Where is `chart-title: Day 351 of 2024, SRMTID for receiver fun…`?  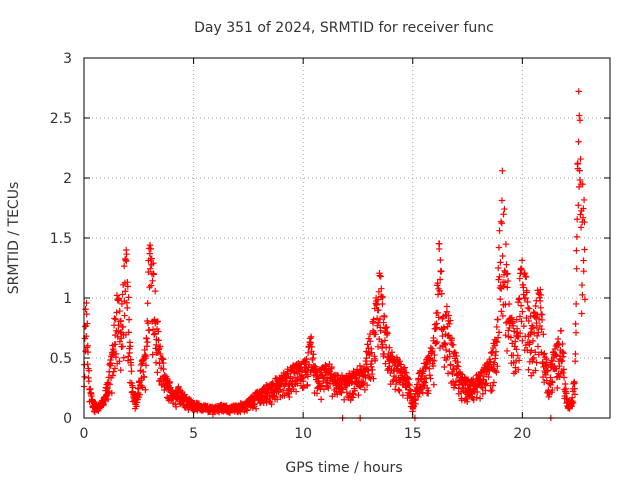 chart-title: Day 351 of 2024, SRMTID for receiver fun… is located at coordinates (344, 28).